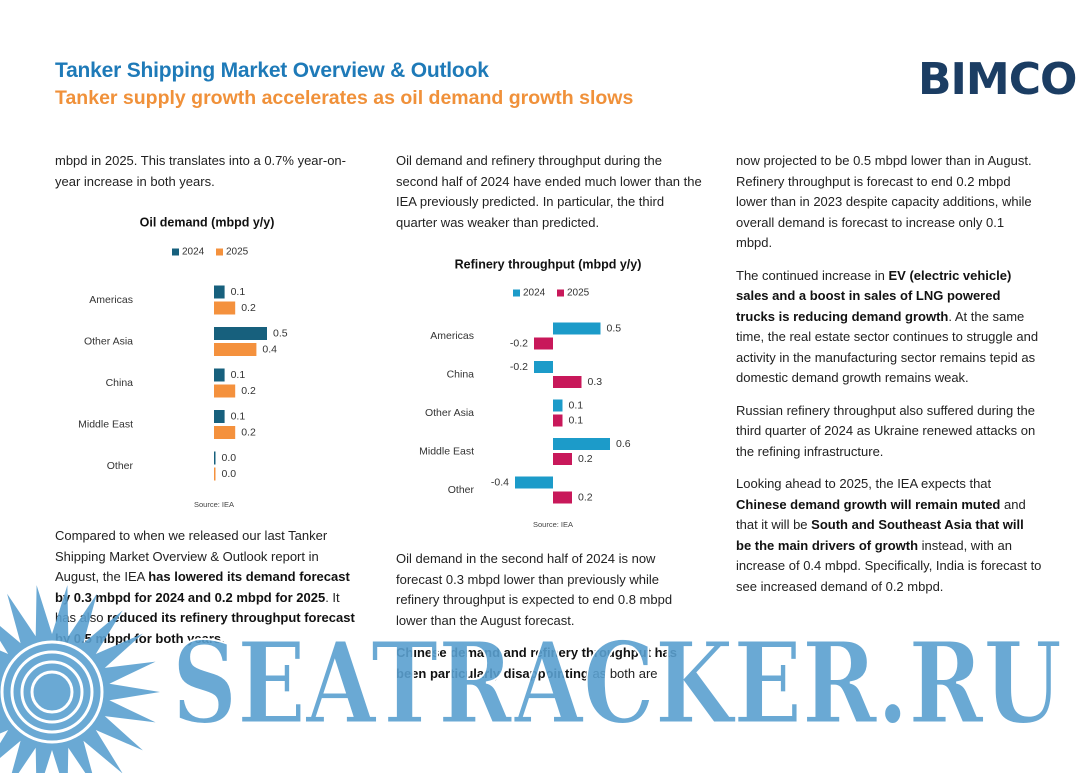  What do you see at coordinates (881, 514) in the screenshot?
I see `text: and that it will be` at bounding box center [881, 514].